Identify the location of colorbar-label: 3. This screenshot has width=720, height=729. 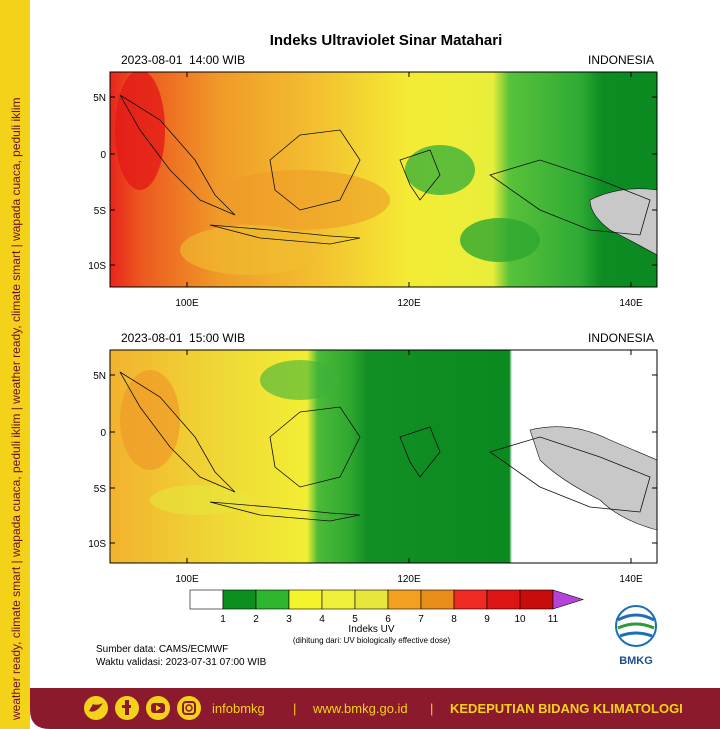
(289, 619).